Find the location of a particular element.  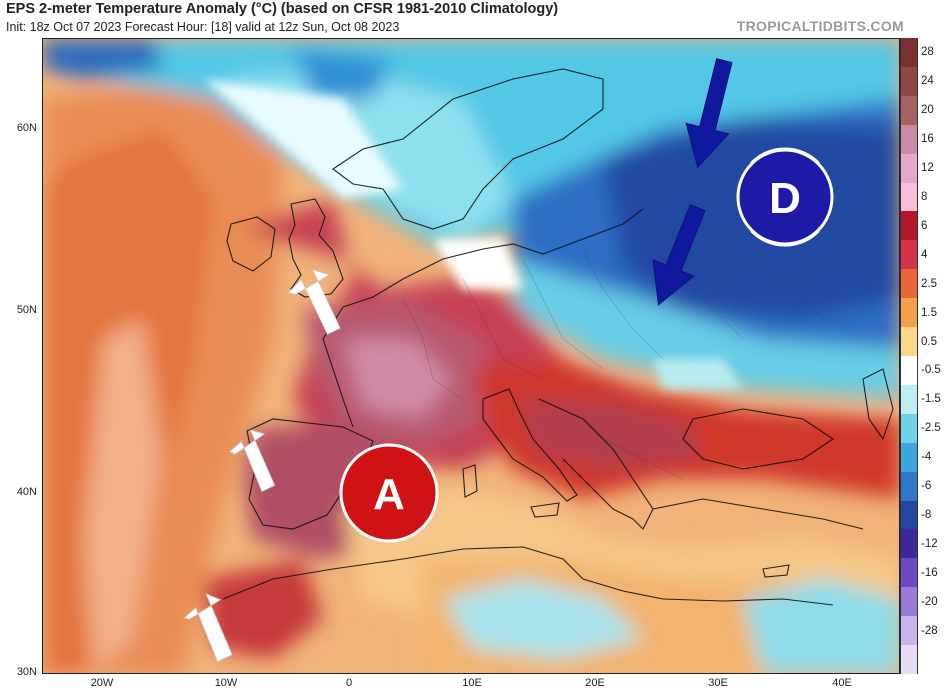

colorbar-label: -6 is located at coordinates (926, 486).